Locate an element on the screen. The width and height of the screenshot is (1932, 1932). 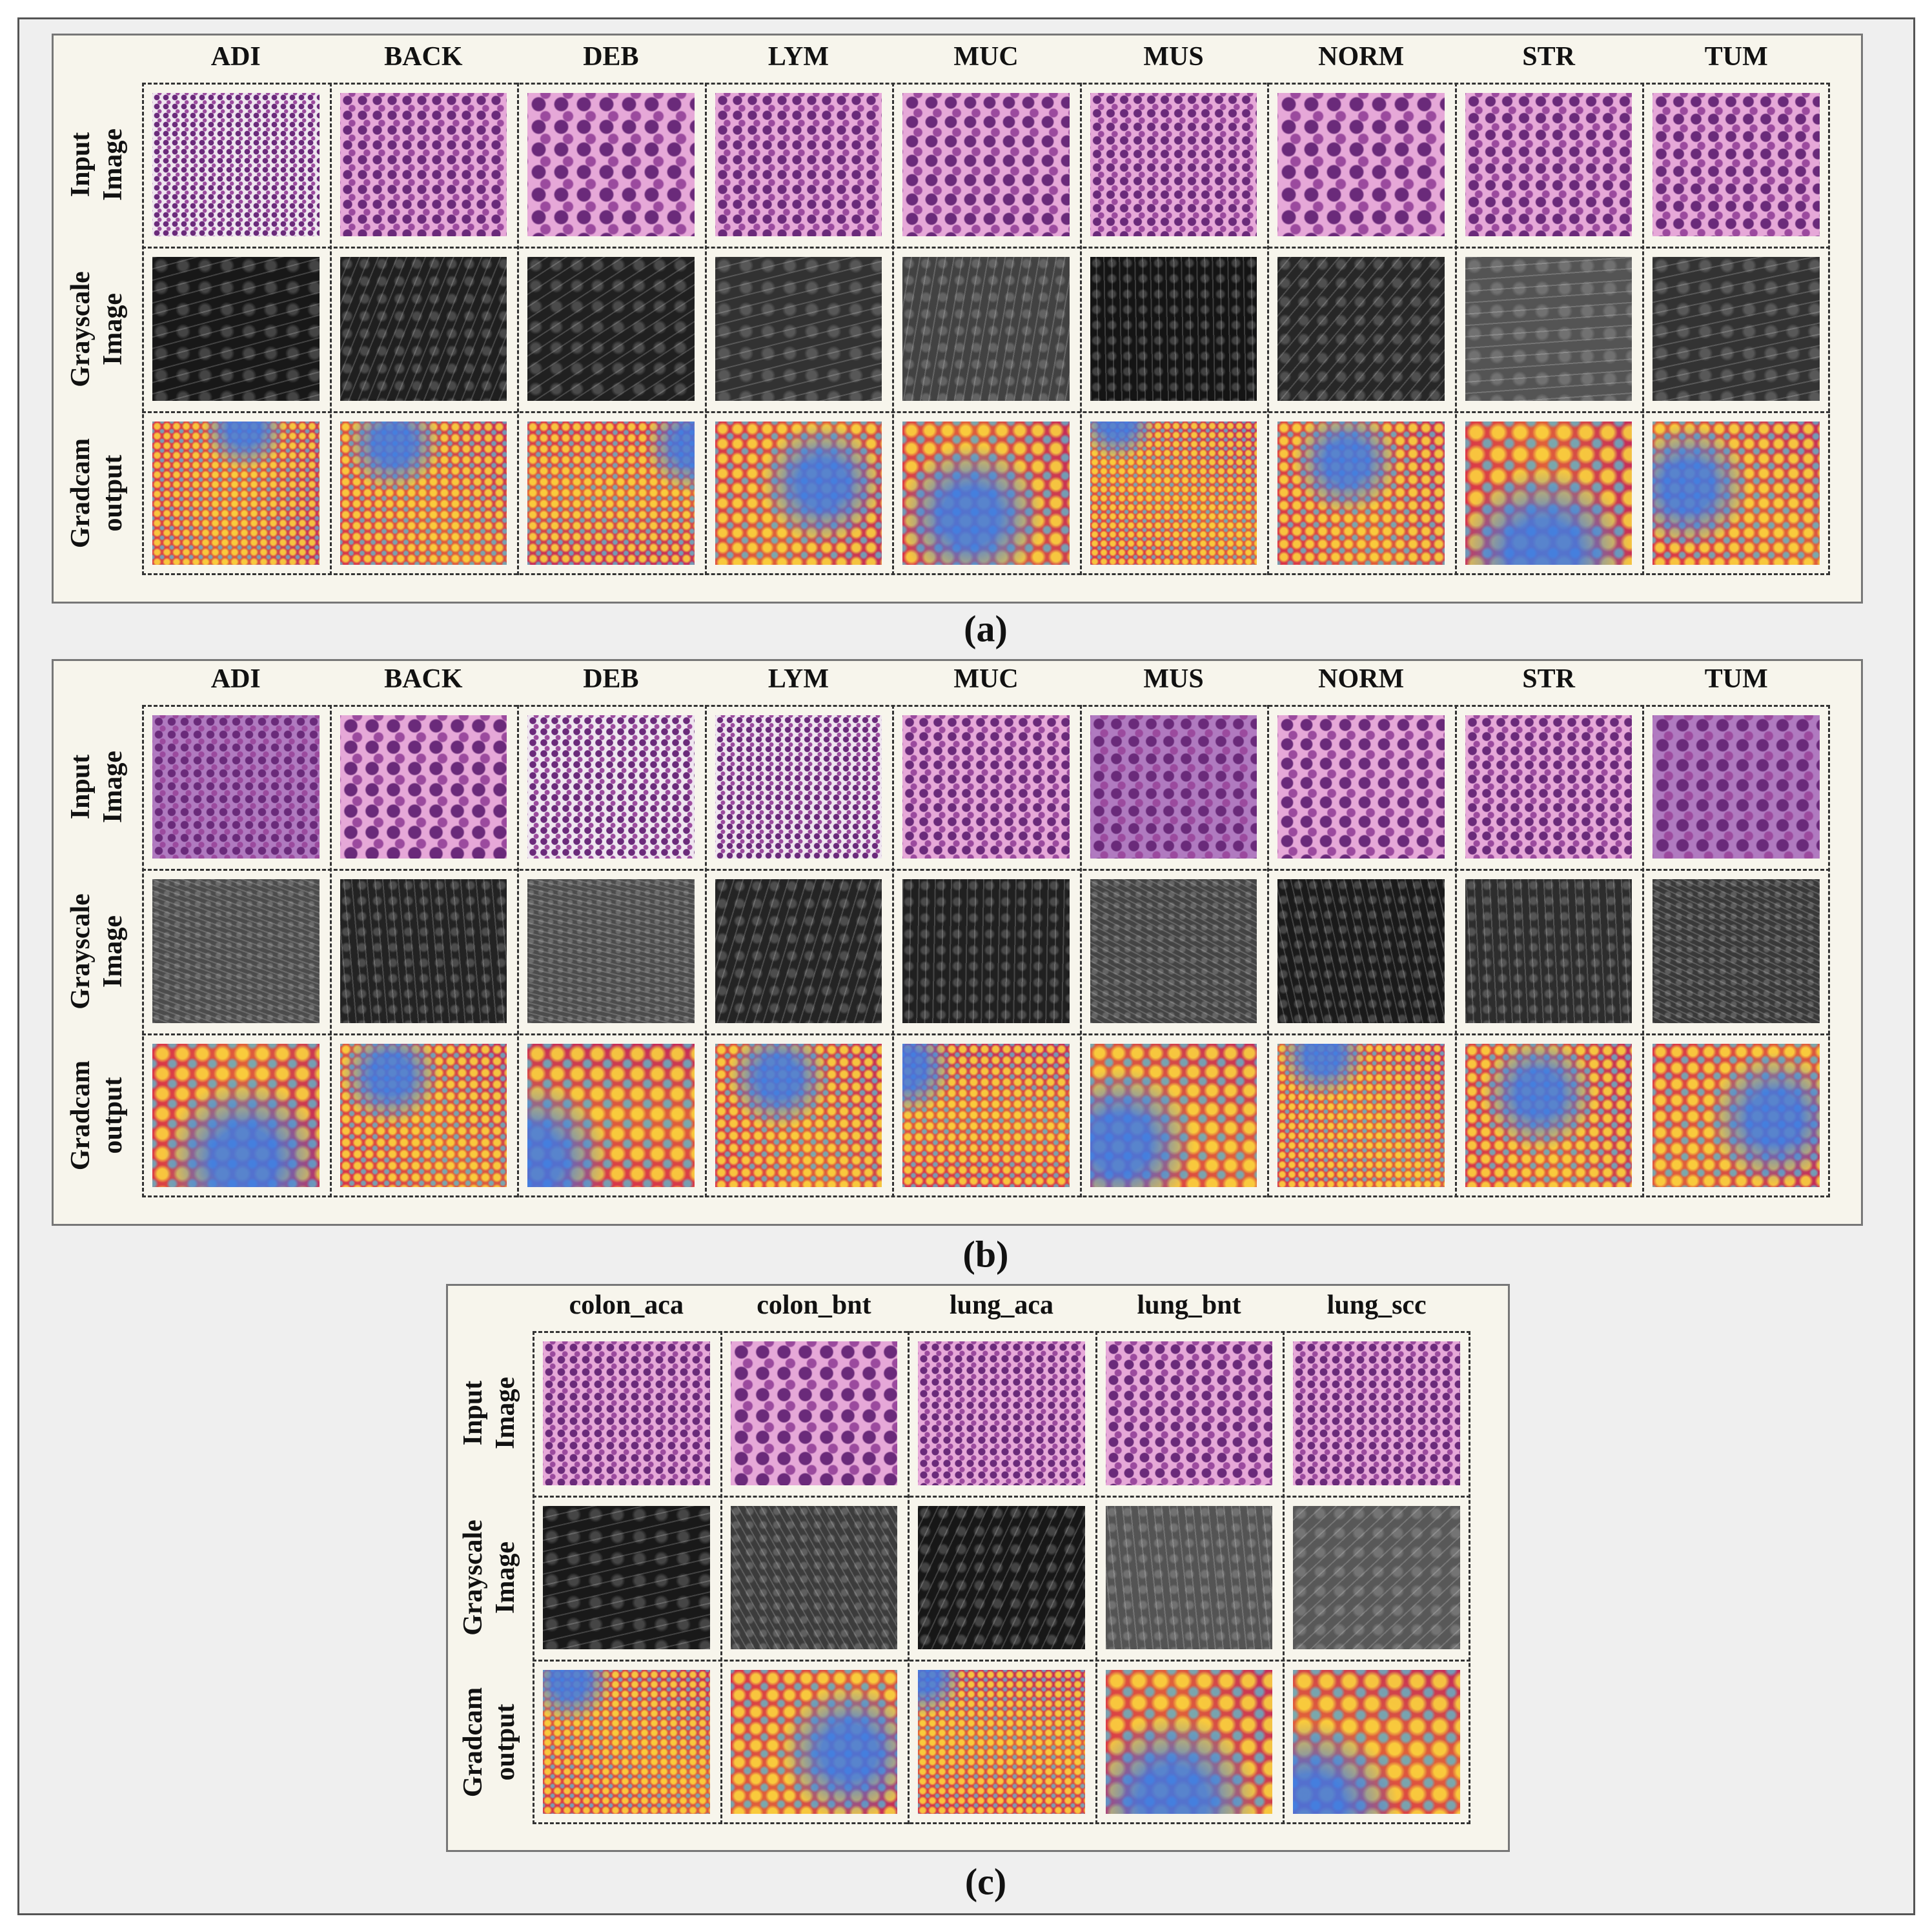
column-header: STR is located at coordinates (1549, 57).